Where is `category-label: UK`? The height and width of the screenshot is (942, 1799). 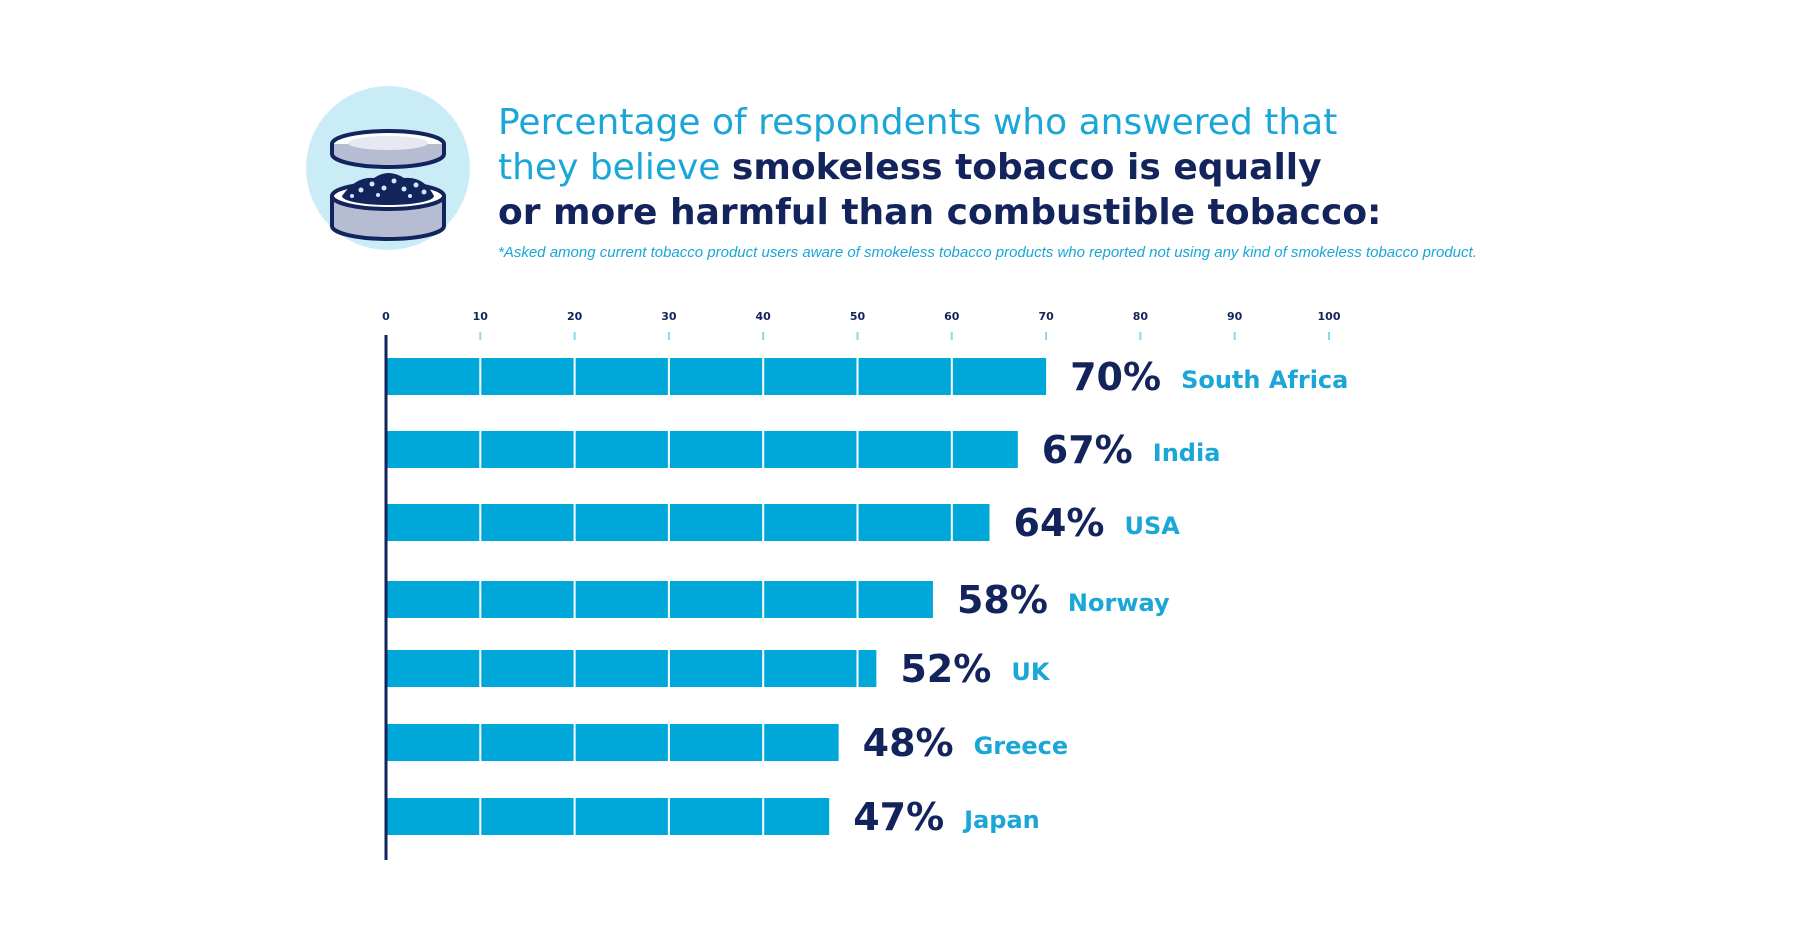
category-label: UK is located at coordinates (1030, 672).